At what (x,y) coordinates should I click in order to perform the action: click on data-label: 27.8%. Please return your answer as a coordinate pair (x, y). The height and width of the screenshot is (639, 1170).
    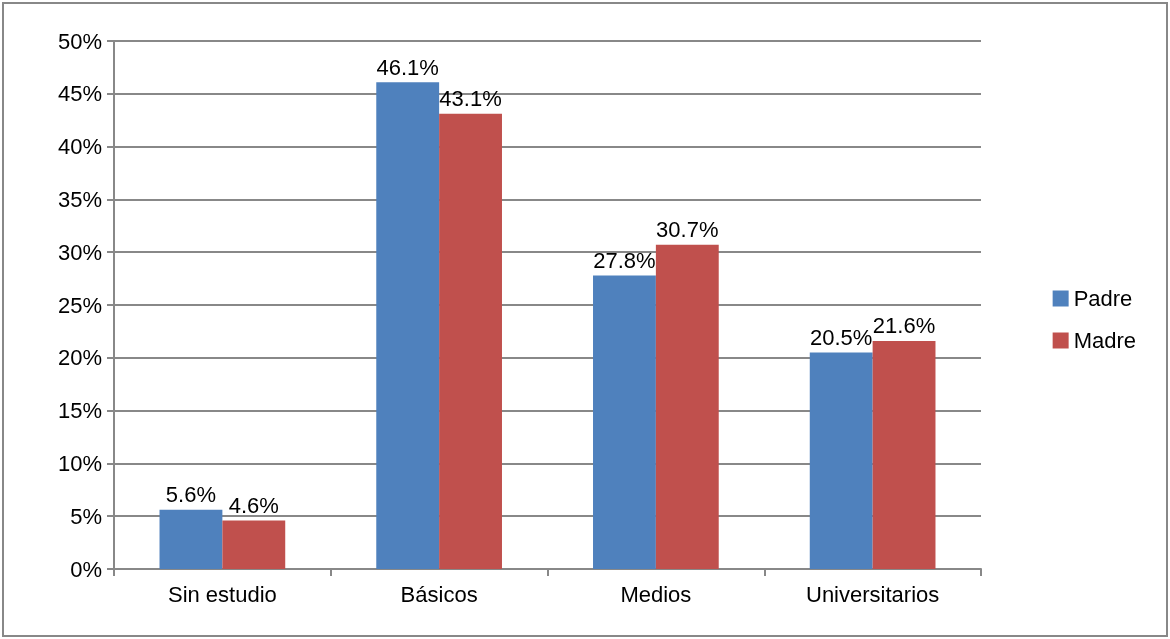
    Looking at the image, I should click on (624, 260).